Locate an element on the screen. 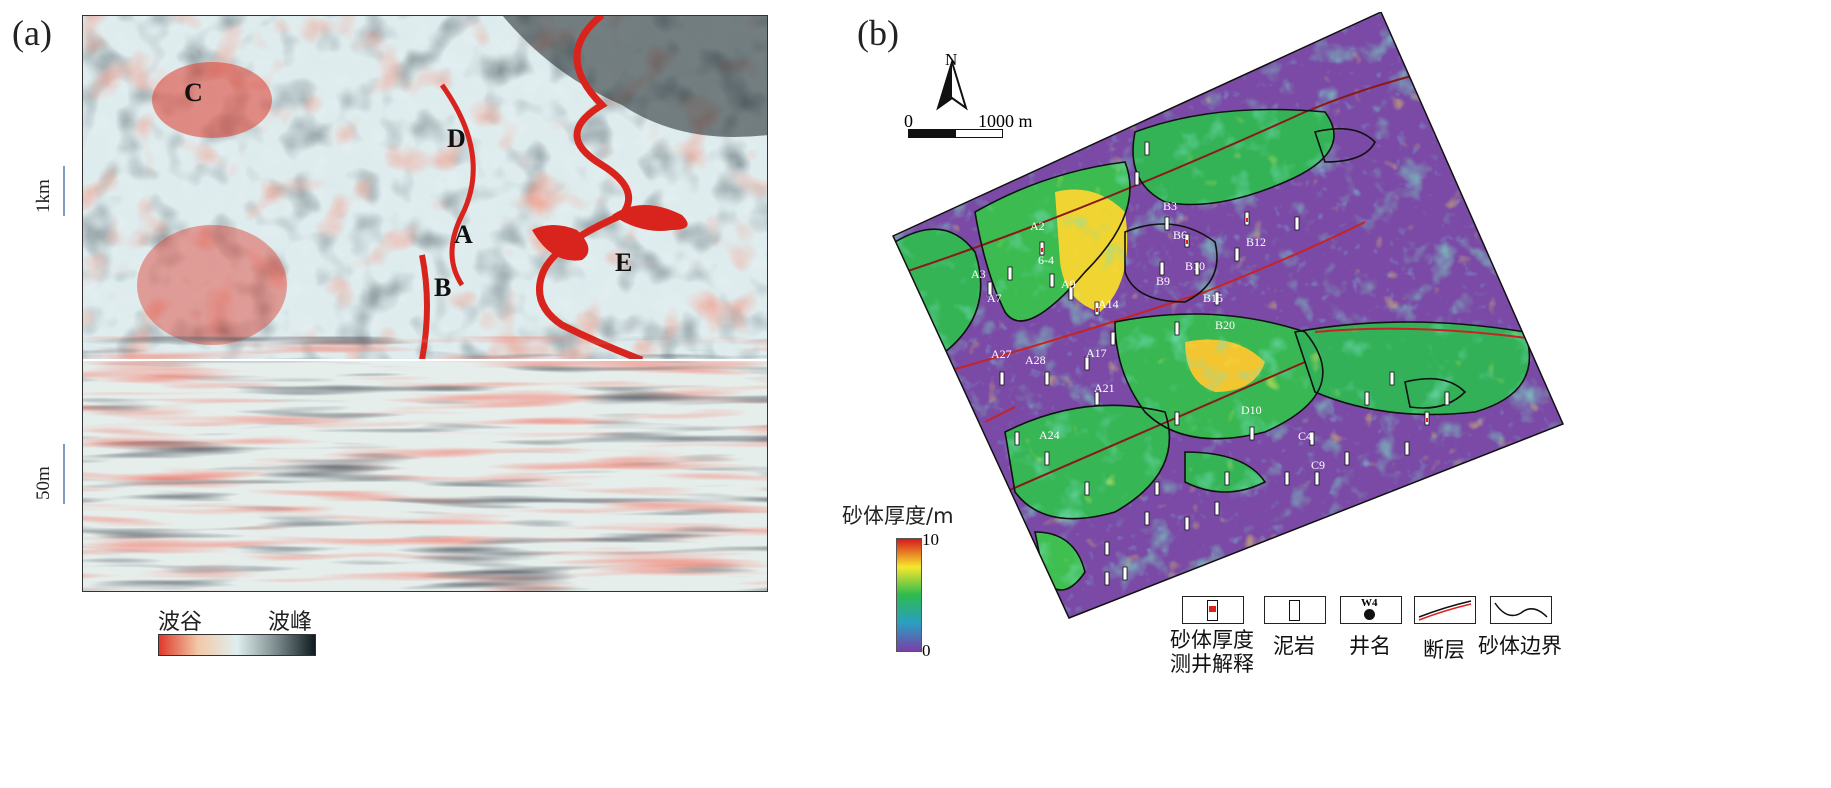 This screenshot has height=788, width=1831. well-label-a3: A3 is located at coordinates (978, 274).